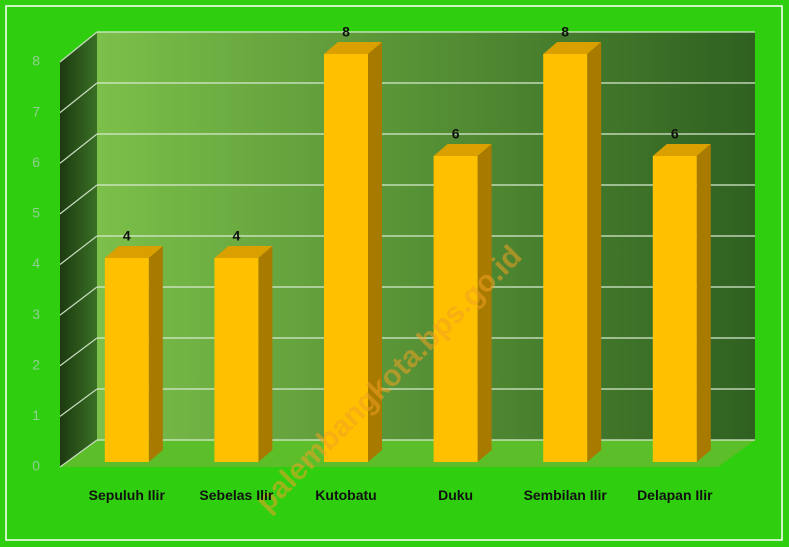 The width and height of the screenshot is (789, 547). I want to click on x-tick-label: Sebelas Ilir, so click(236, 495).